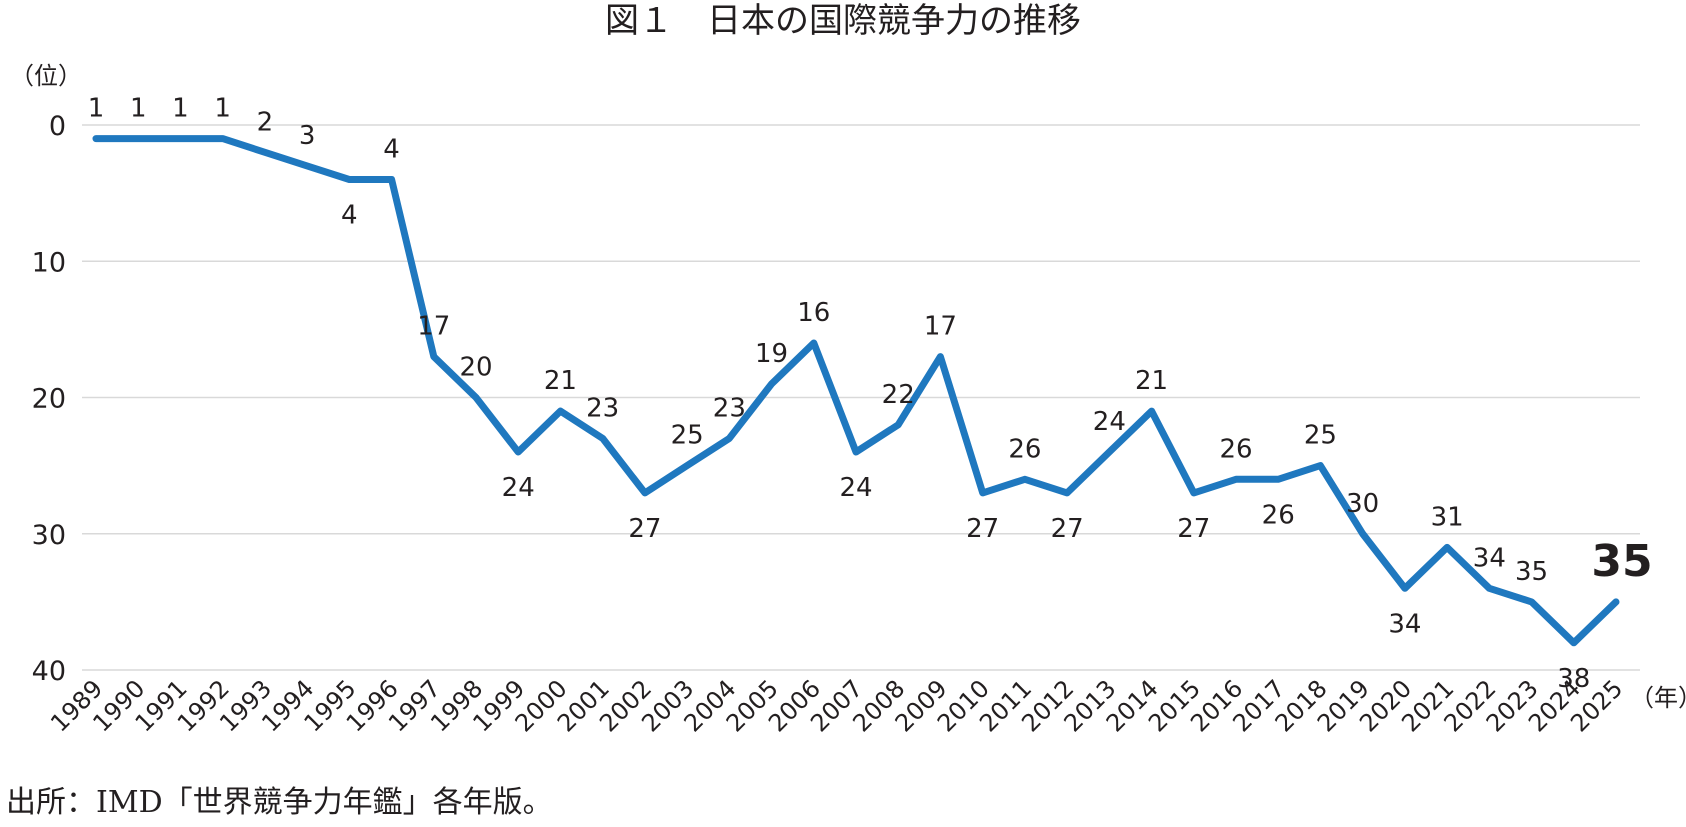 Image resolution: width=1686 pixels, height=827 pixels. I want to click on source-note: 出所：IMD「世界競争力年鑑」各年版。, so click(279, 802).